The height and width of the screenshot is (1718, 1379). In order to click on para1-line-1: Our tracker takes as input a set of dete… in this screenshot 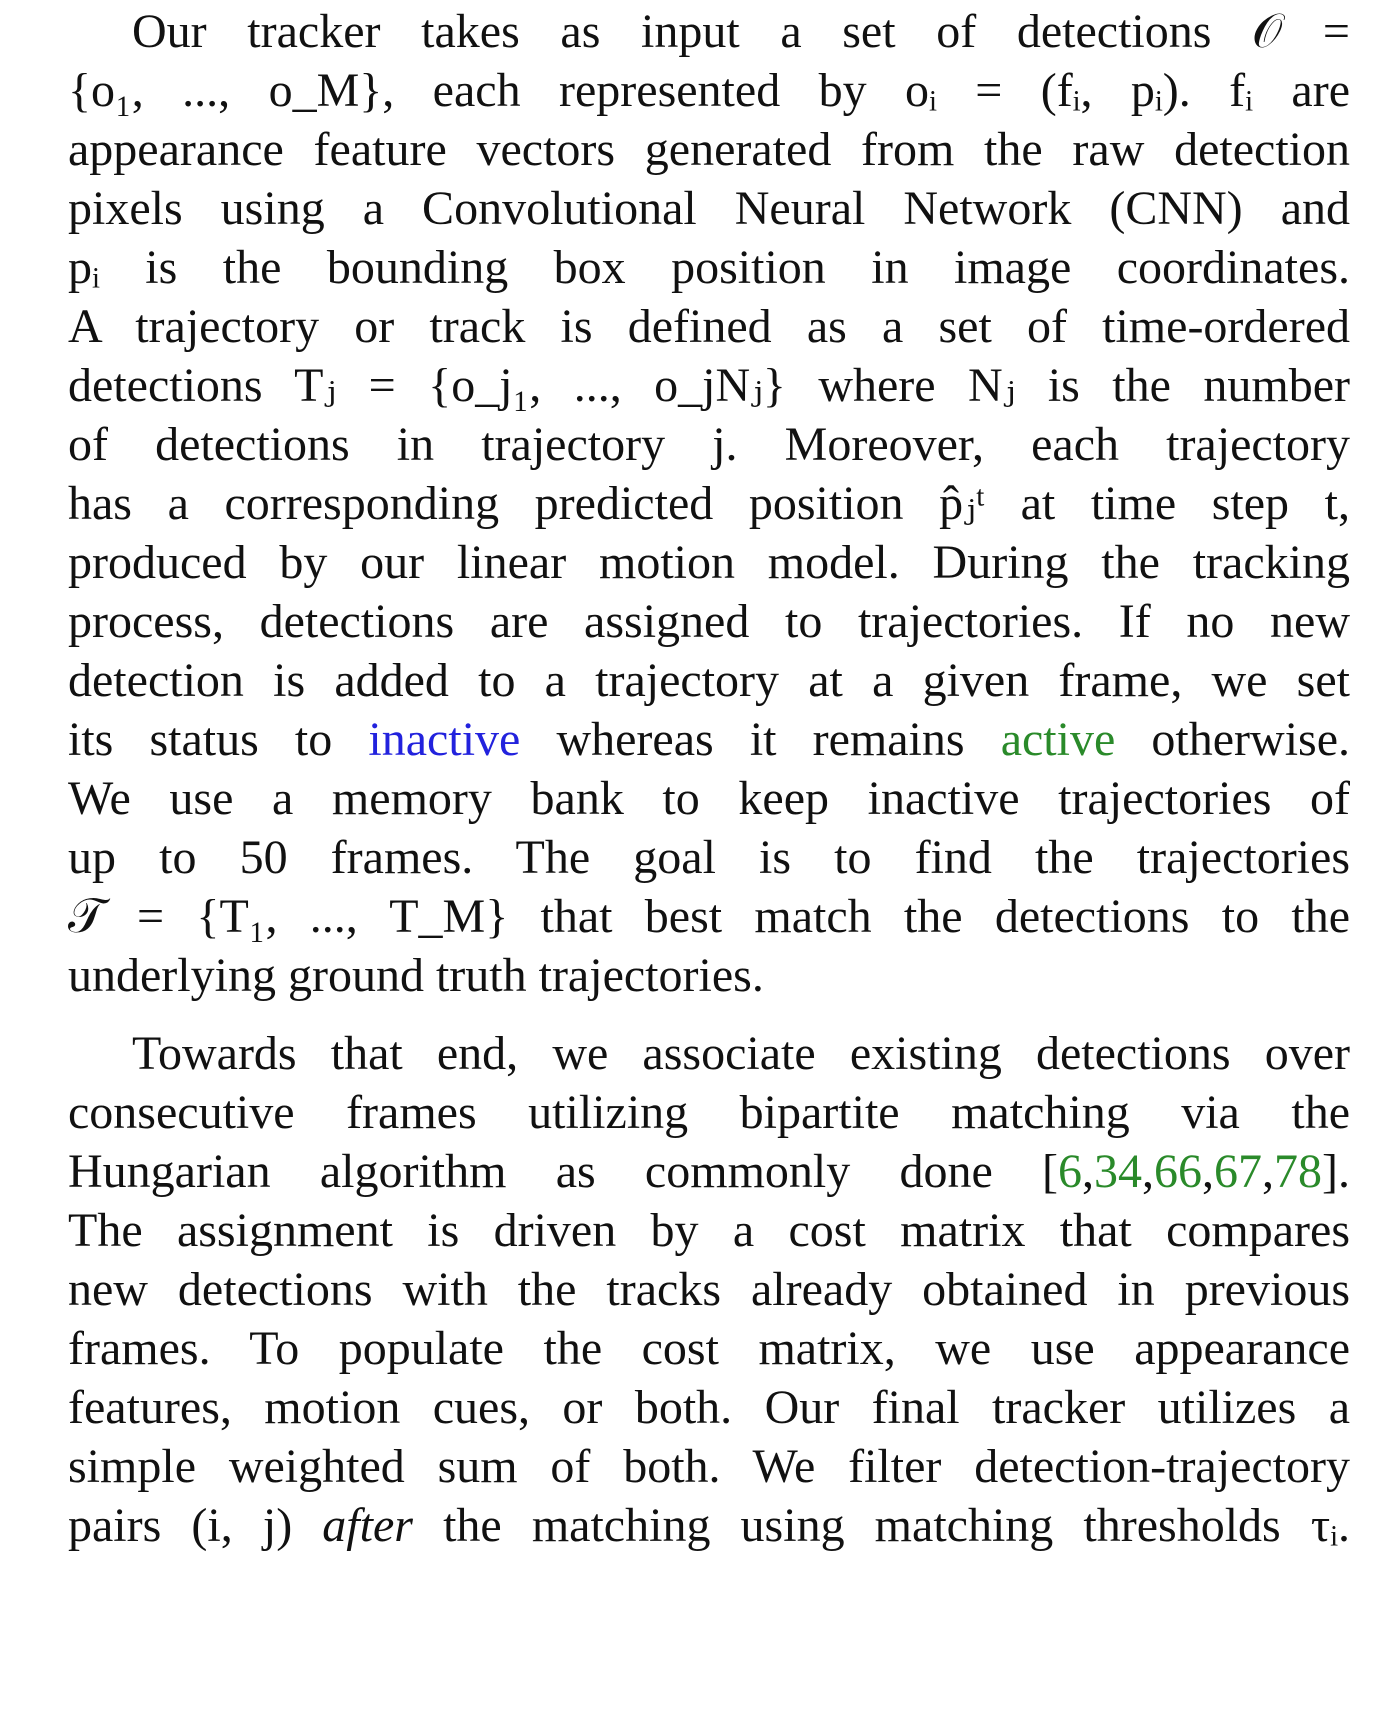, I will do `click(741, 31)`.